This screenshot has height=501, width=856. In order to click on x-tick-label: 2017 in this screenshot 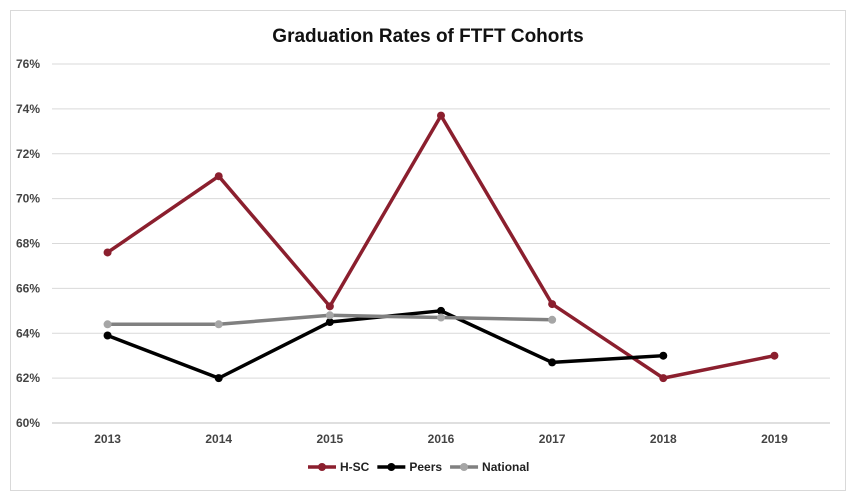, I will do `click(552, 439)`.